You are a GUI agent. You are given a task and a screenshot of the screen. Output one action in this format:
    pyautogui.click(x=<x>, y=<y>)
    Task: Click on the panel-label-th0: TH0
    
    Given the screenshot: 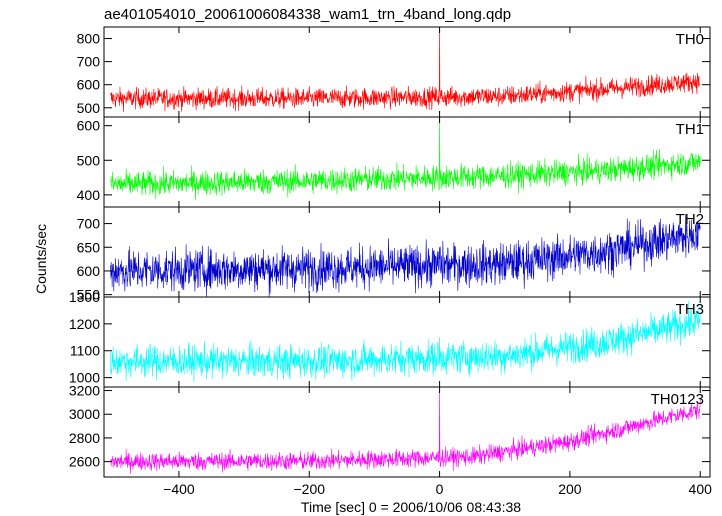 What is the action you would take?
    pyautogui.click(x=690, y=39)
    